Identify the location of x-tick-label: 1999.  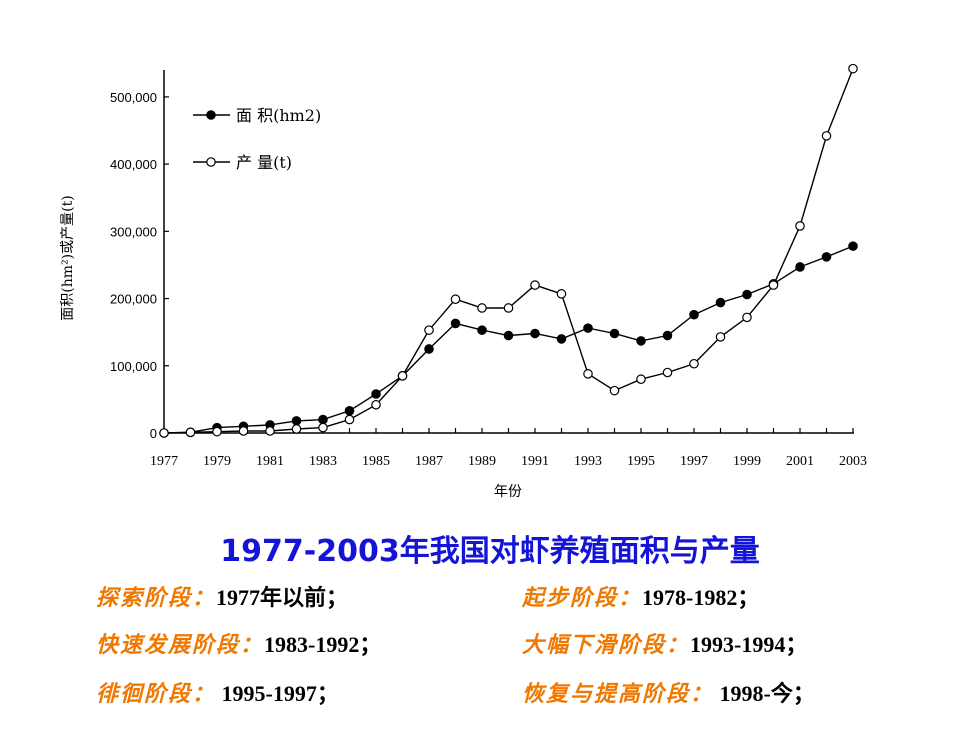
(747, 461).